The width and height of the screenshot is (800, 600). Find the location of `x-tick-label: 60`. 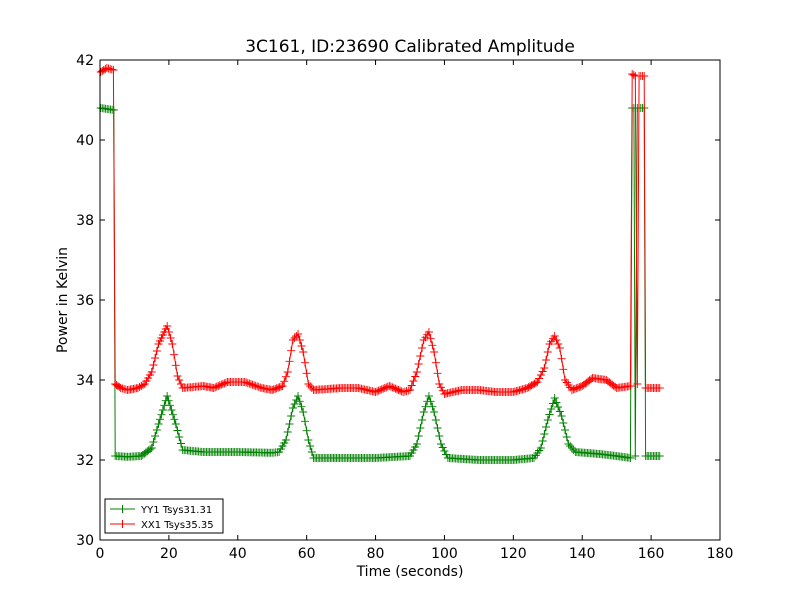

x-tick-label: 60 is located at coordinates (307, 554).